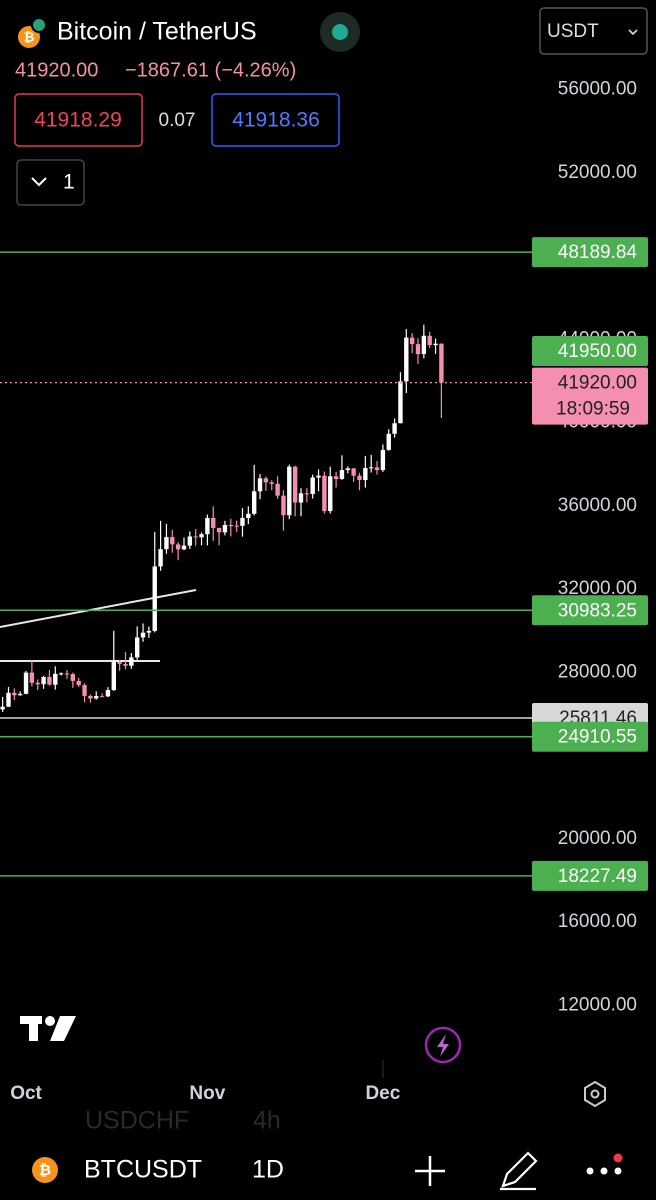 This screenshot has width=656, height=1200. Describe the element at coordinates (50, 182) in the screenshot. I see `indicators-toggle` at that location.